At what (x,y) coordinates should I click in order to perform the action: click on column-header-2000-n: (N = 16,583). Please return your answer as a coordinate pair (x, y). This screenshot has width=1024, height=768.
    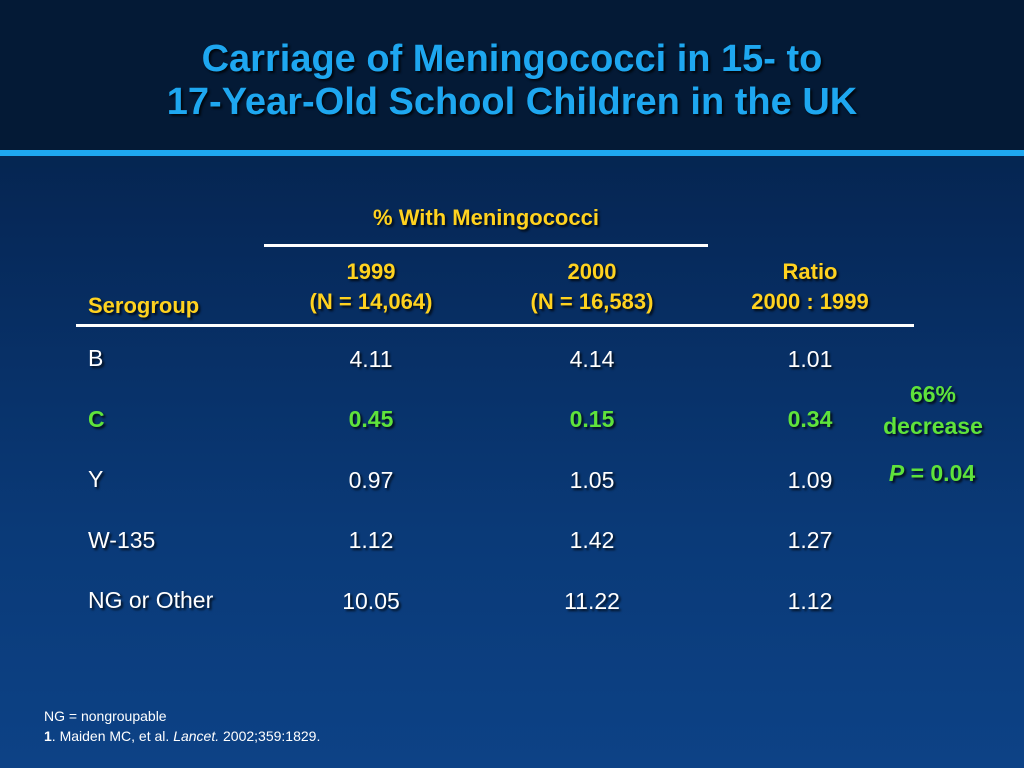
    Looking at the image, I should click on (592, 301).